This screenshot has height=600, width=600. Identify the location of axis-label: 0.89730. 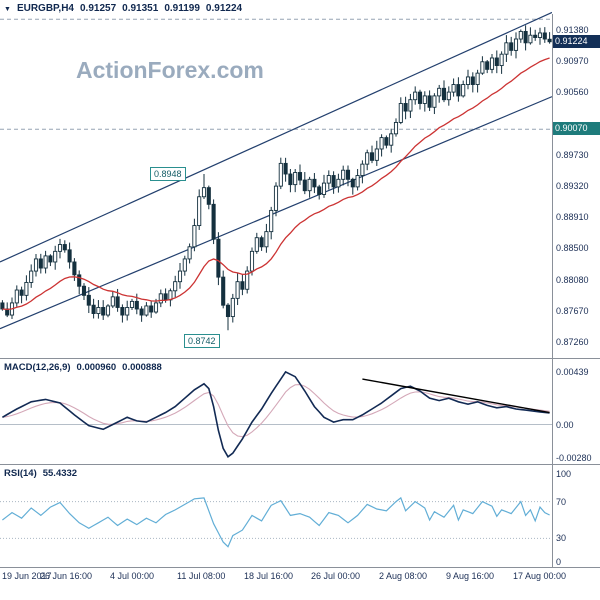
(572, 155).